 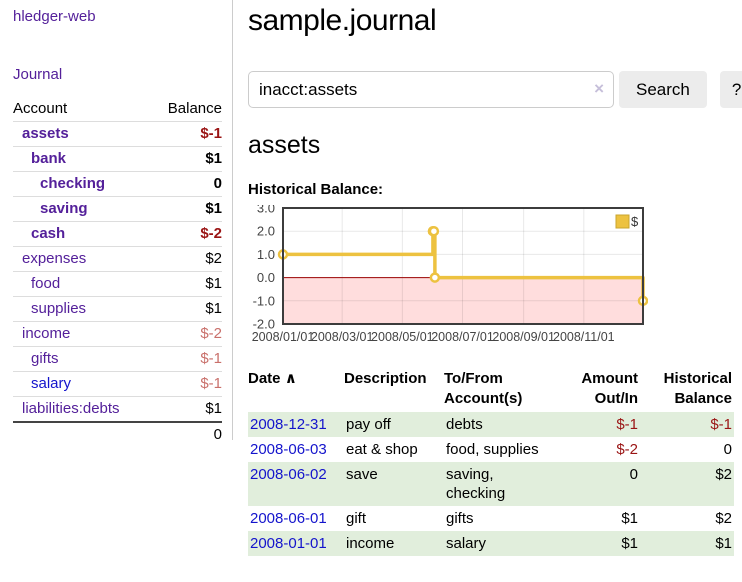 I want to click on account-row: expenses $2, so click(x=117, y=259).